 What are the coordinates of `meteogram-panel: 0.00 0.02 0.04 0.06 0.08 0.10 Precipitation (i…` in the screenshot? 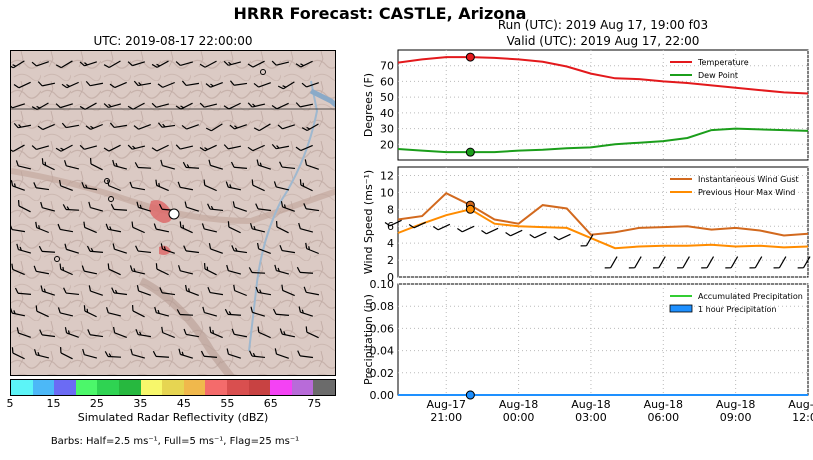 It's located at (585, 340).